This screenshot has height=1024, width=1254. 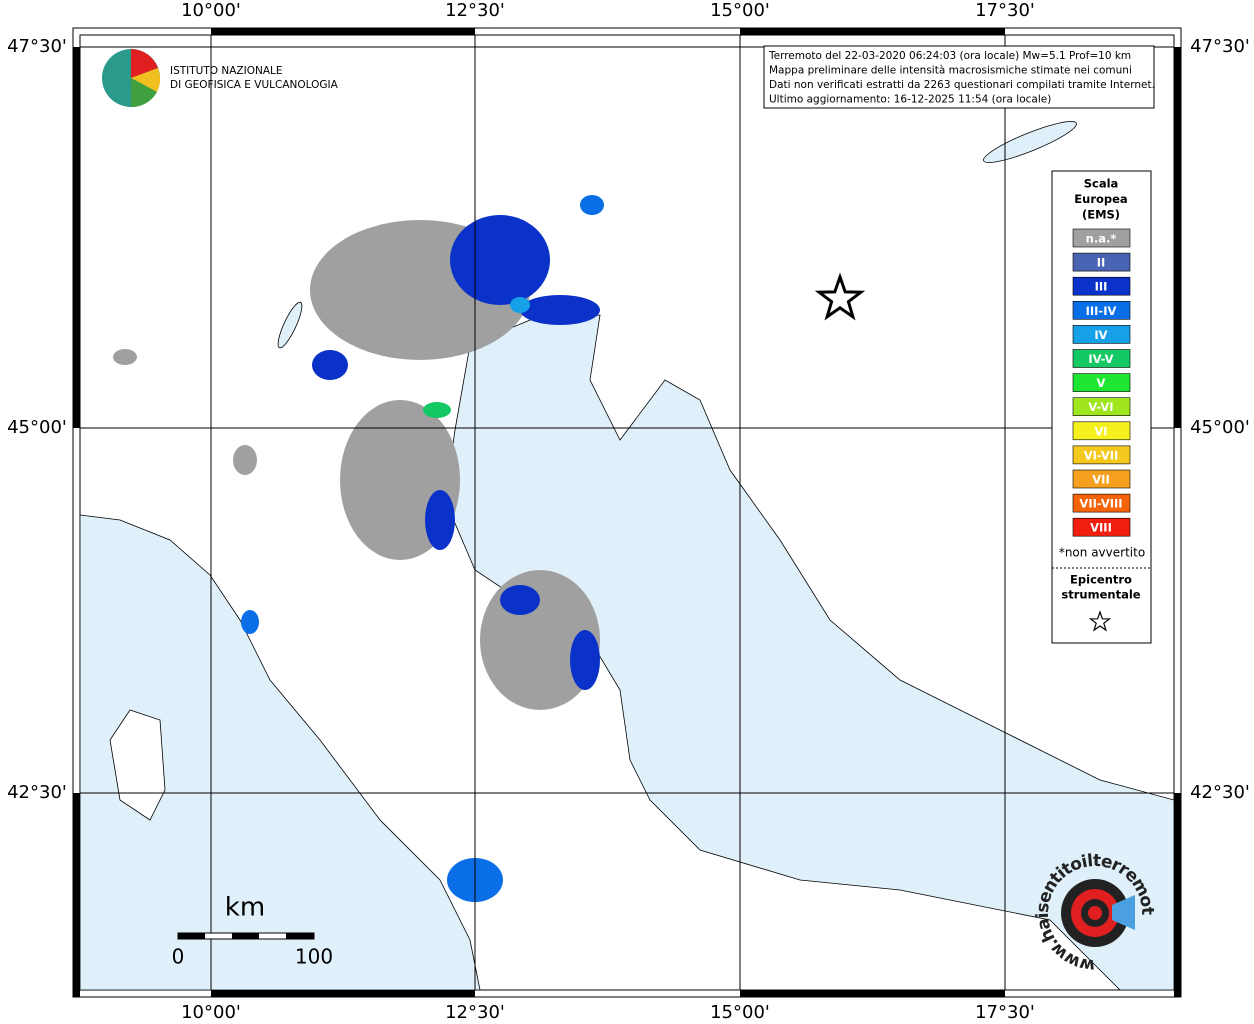 What do you see at coordinates (280, 752) in the screenshot?
I see `tyrrhenian-sea` at bounding box center [280, 752].